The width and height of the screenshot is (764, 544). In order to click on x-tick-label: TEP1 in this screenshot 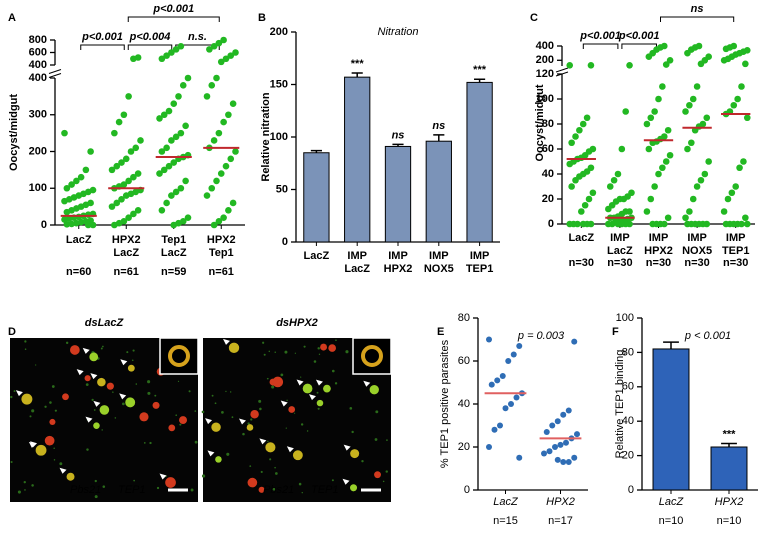, I will do `click(736, 251)`.